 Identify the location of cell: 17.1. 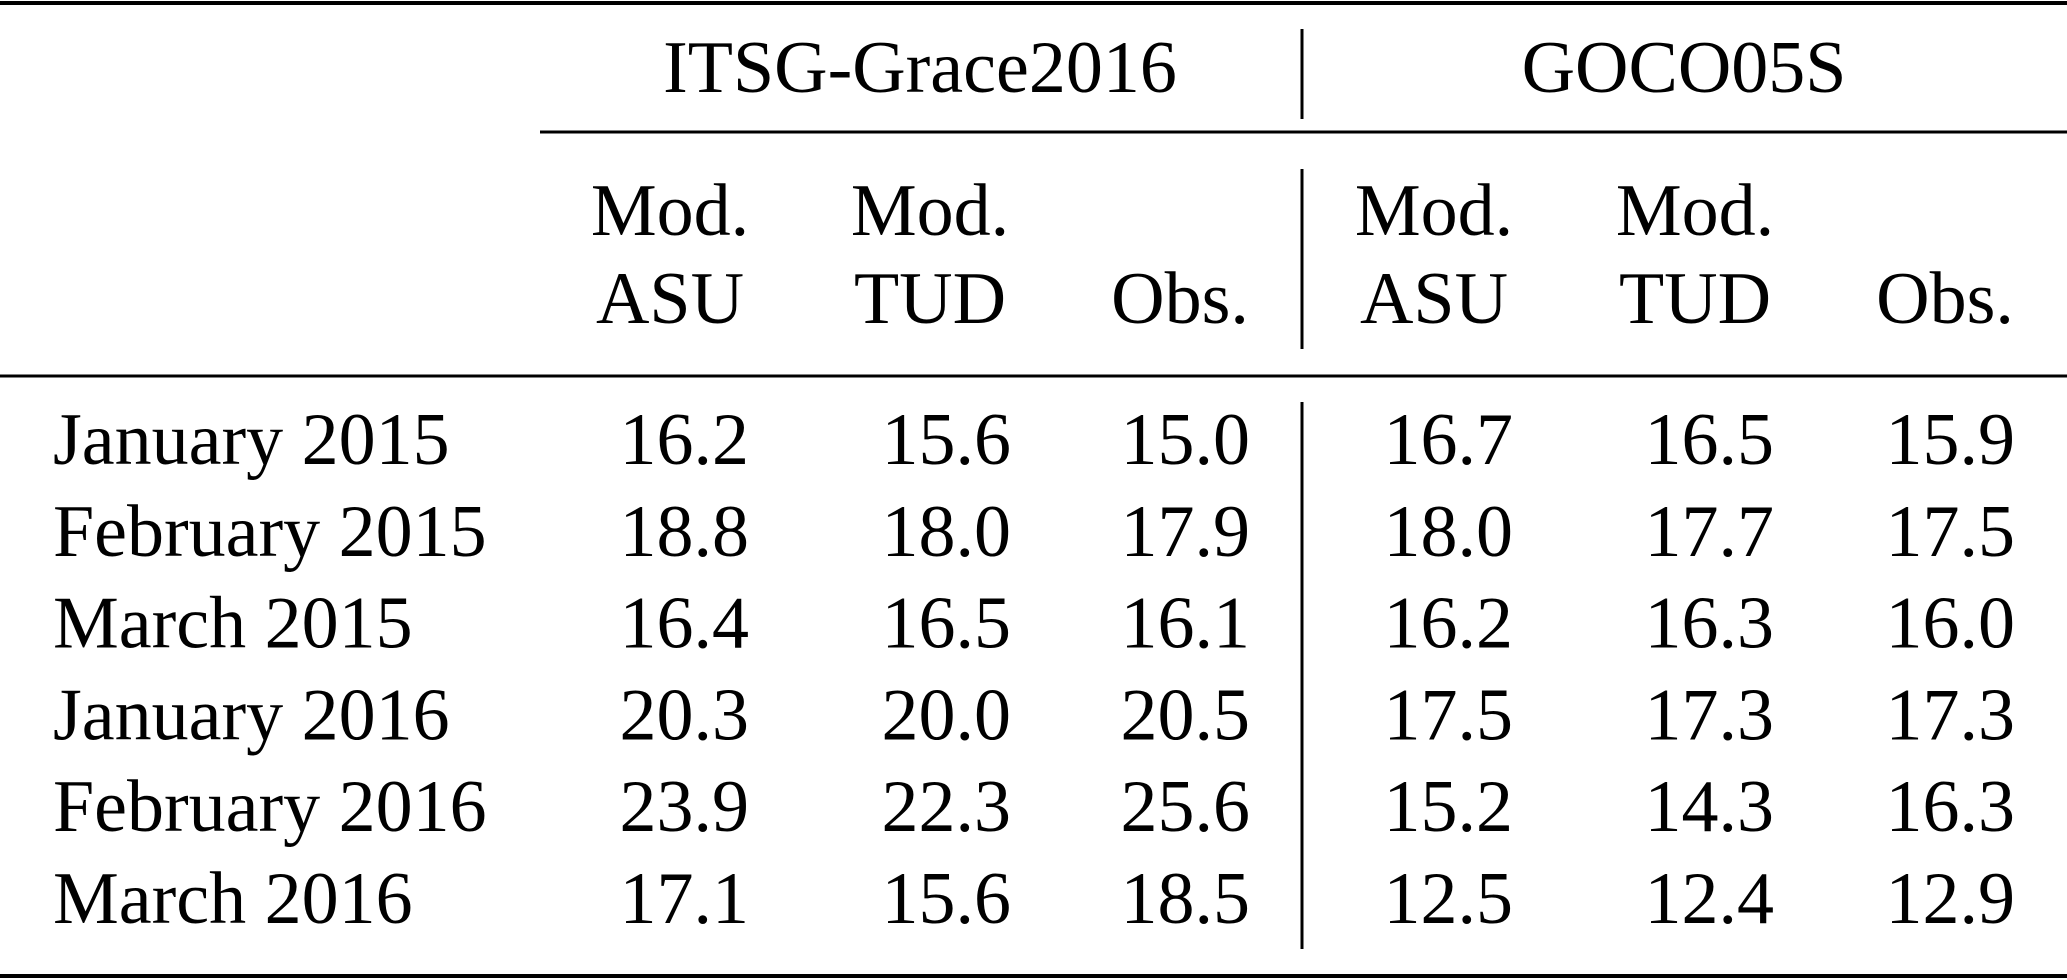
(685, 899).